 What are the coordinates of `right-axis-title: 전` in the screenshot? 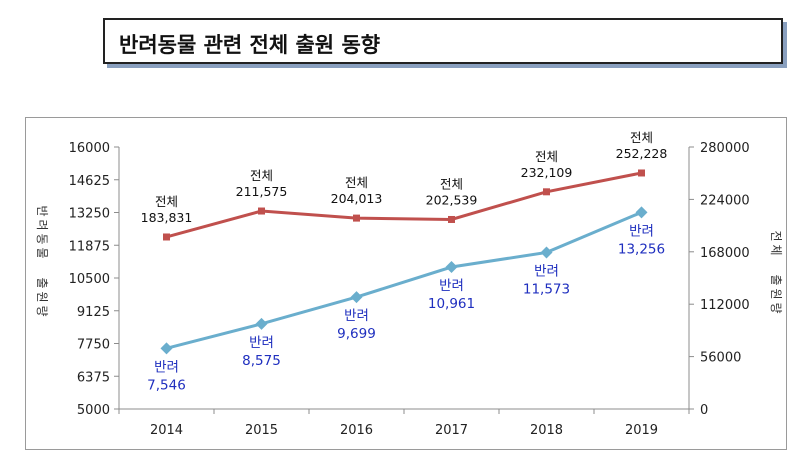 It's located at (776, 235).